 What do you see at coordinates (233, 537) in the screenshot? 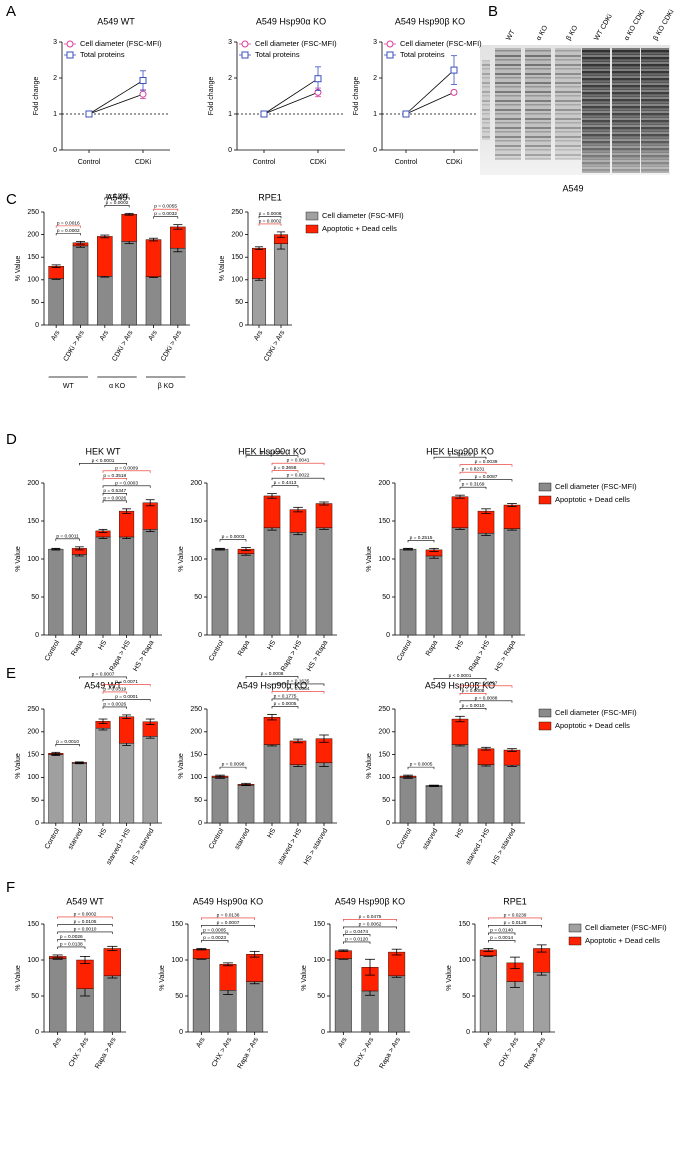
I see `p-value: p = 0.0003` at bounding box center [233, 537].